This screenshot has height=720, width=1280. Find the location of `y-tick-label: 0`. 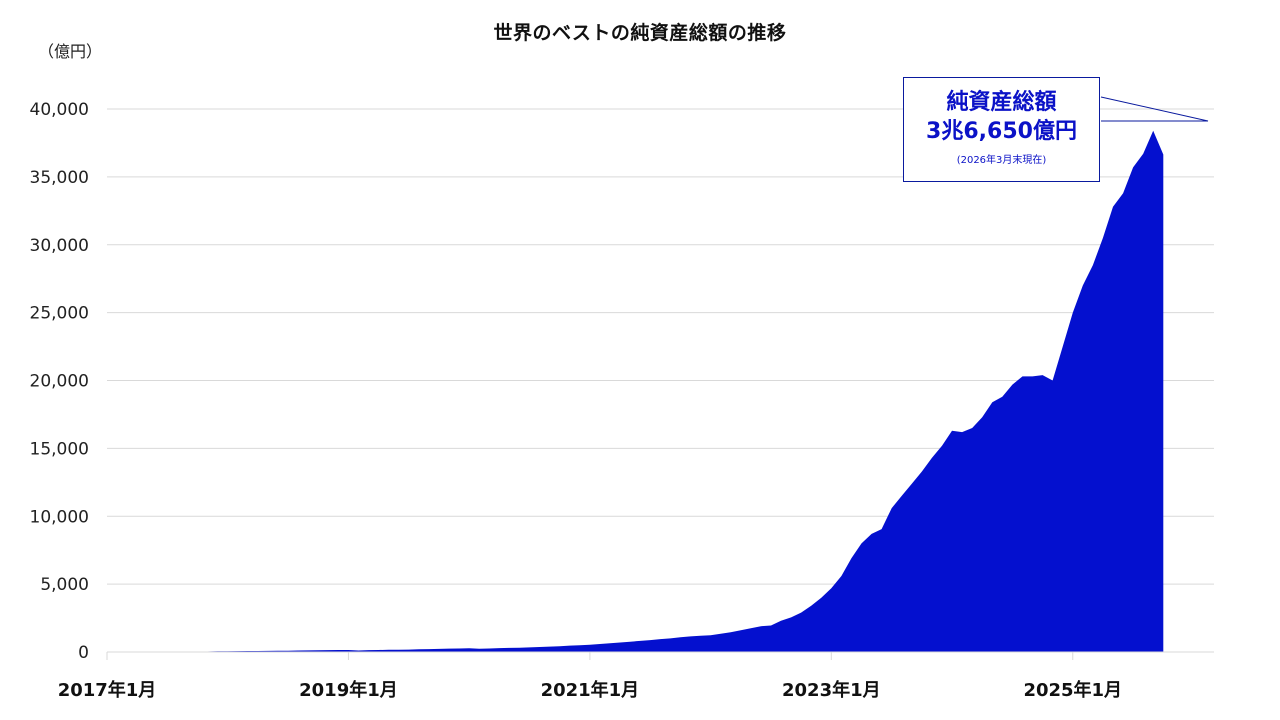

y-tick-label: 0 is located at coordinates (83, 653).